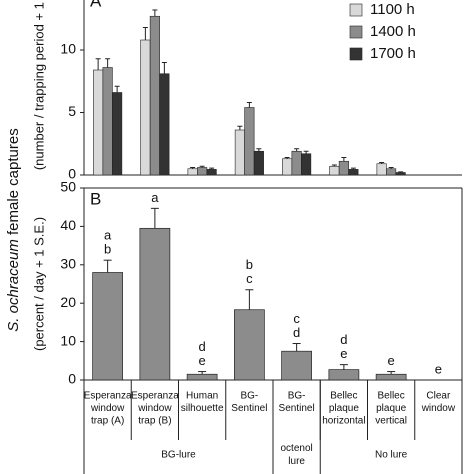 Image resolution: width=474 pixels, height=474 pixels. What do you see at coordinates (392, 9) in the screenshot?
I see `legend-label: 1100 h` at bounding box center [392, 9].